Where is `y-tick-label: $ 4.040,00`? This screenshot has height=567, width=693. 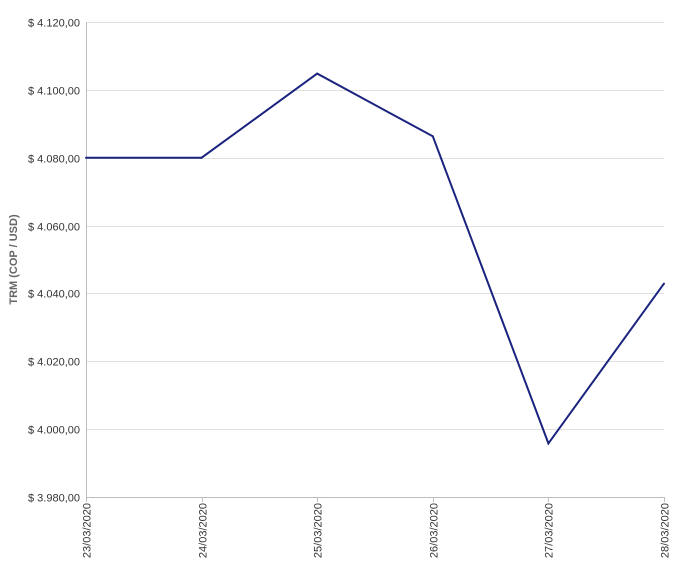 y-tick-label: $ 4.040,00 is located at coordinates (54, 295).